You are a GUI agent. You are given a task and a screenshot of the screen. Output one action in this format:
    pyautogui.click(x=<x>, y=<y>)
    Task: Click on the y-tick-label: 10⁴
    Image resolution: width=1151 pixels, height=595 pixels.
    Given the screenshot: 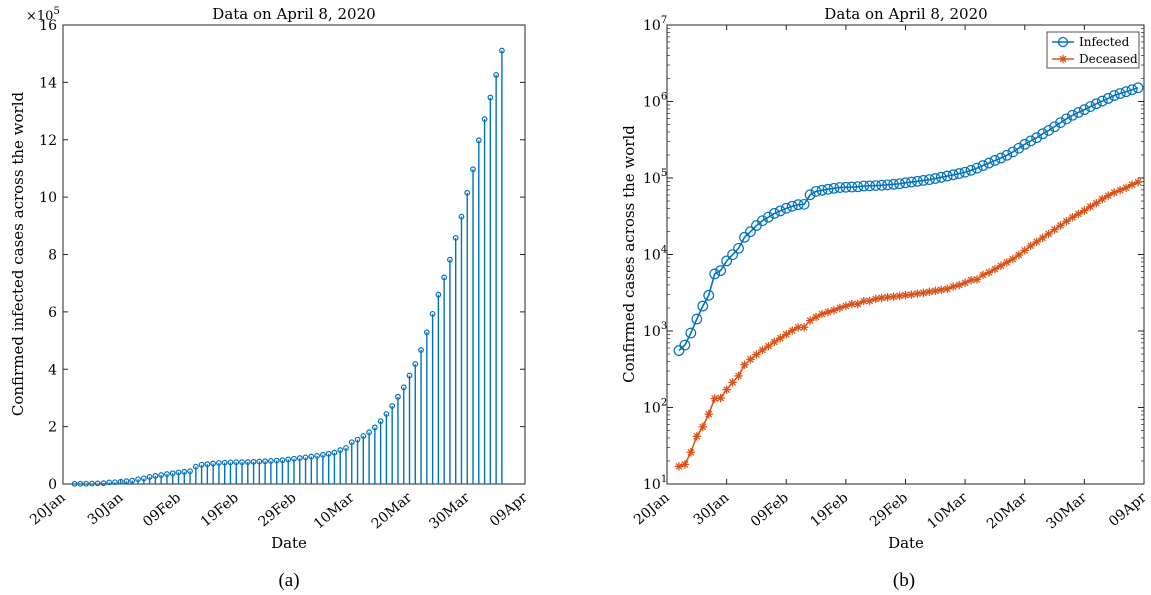 What is the action you would take?
    pyautogui.click(x=655, y=254)
    